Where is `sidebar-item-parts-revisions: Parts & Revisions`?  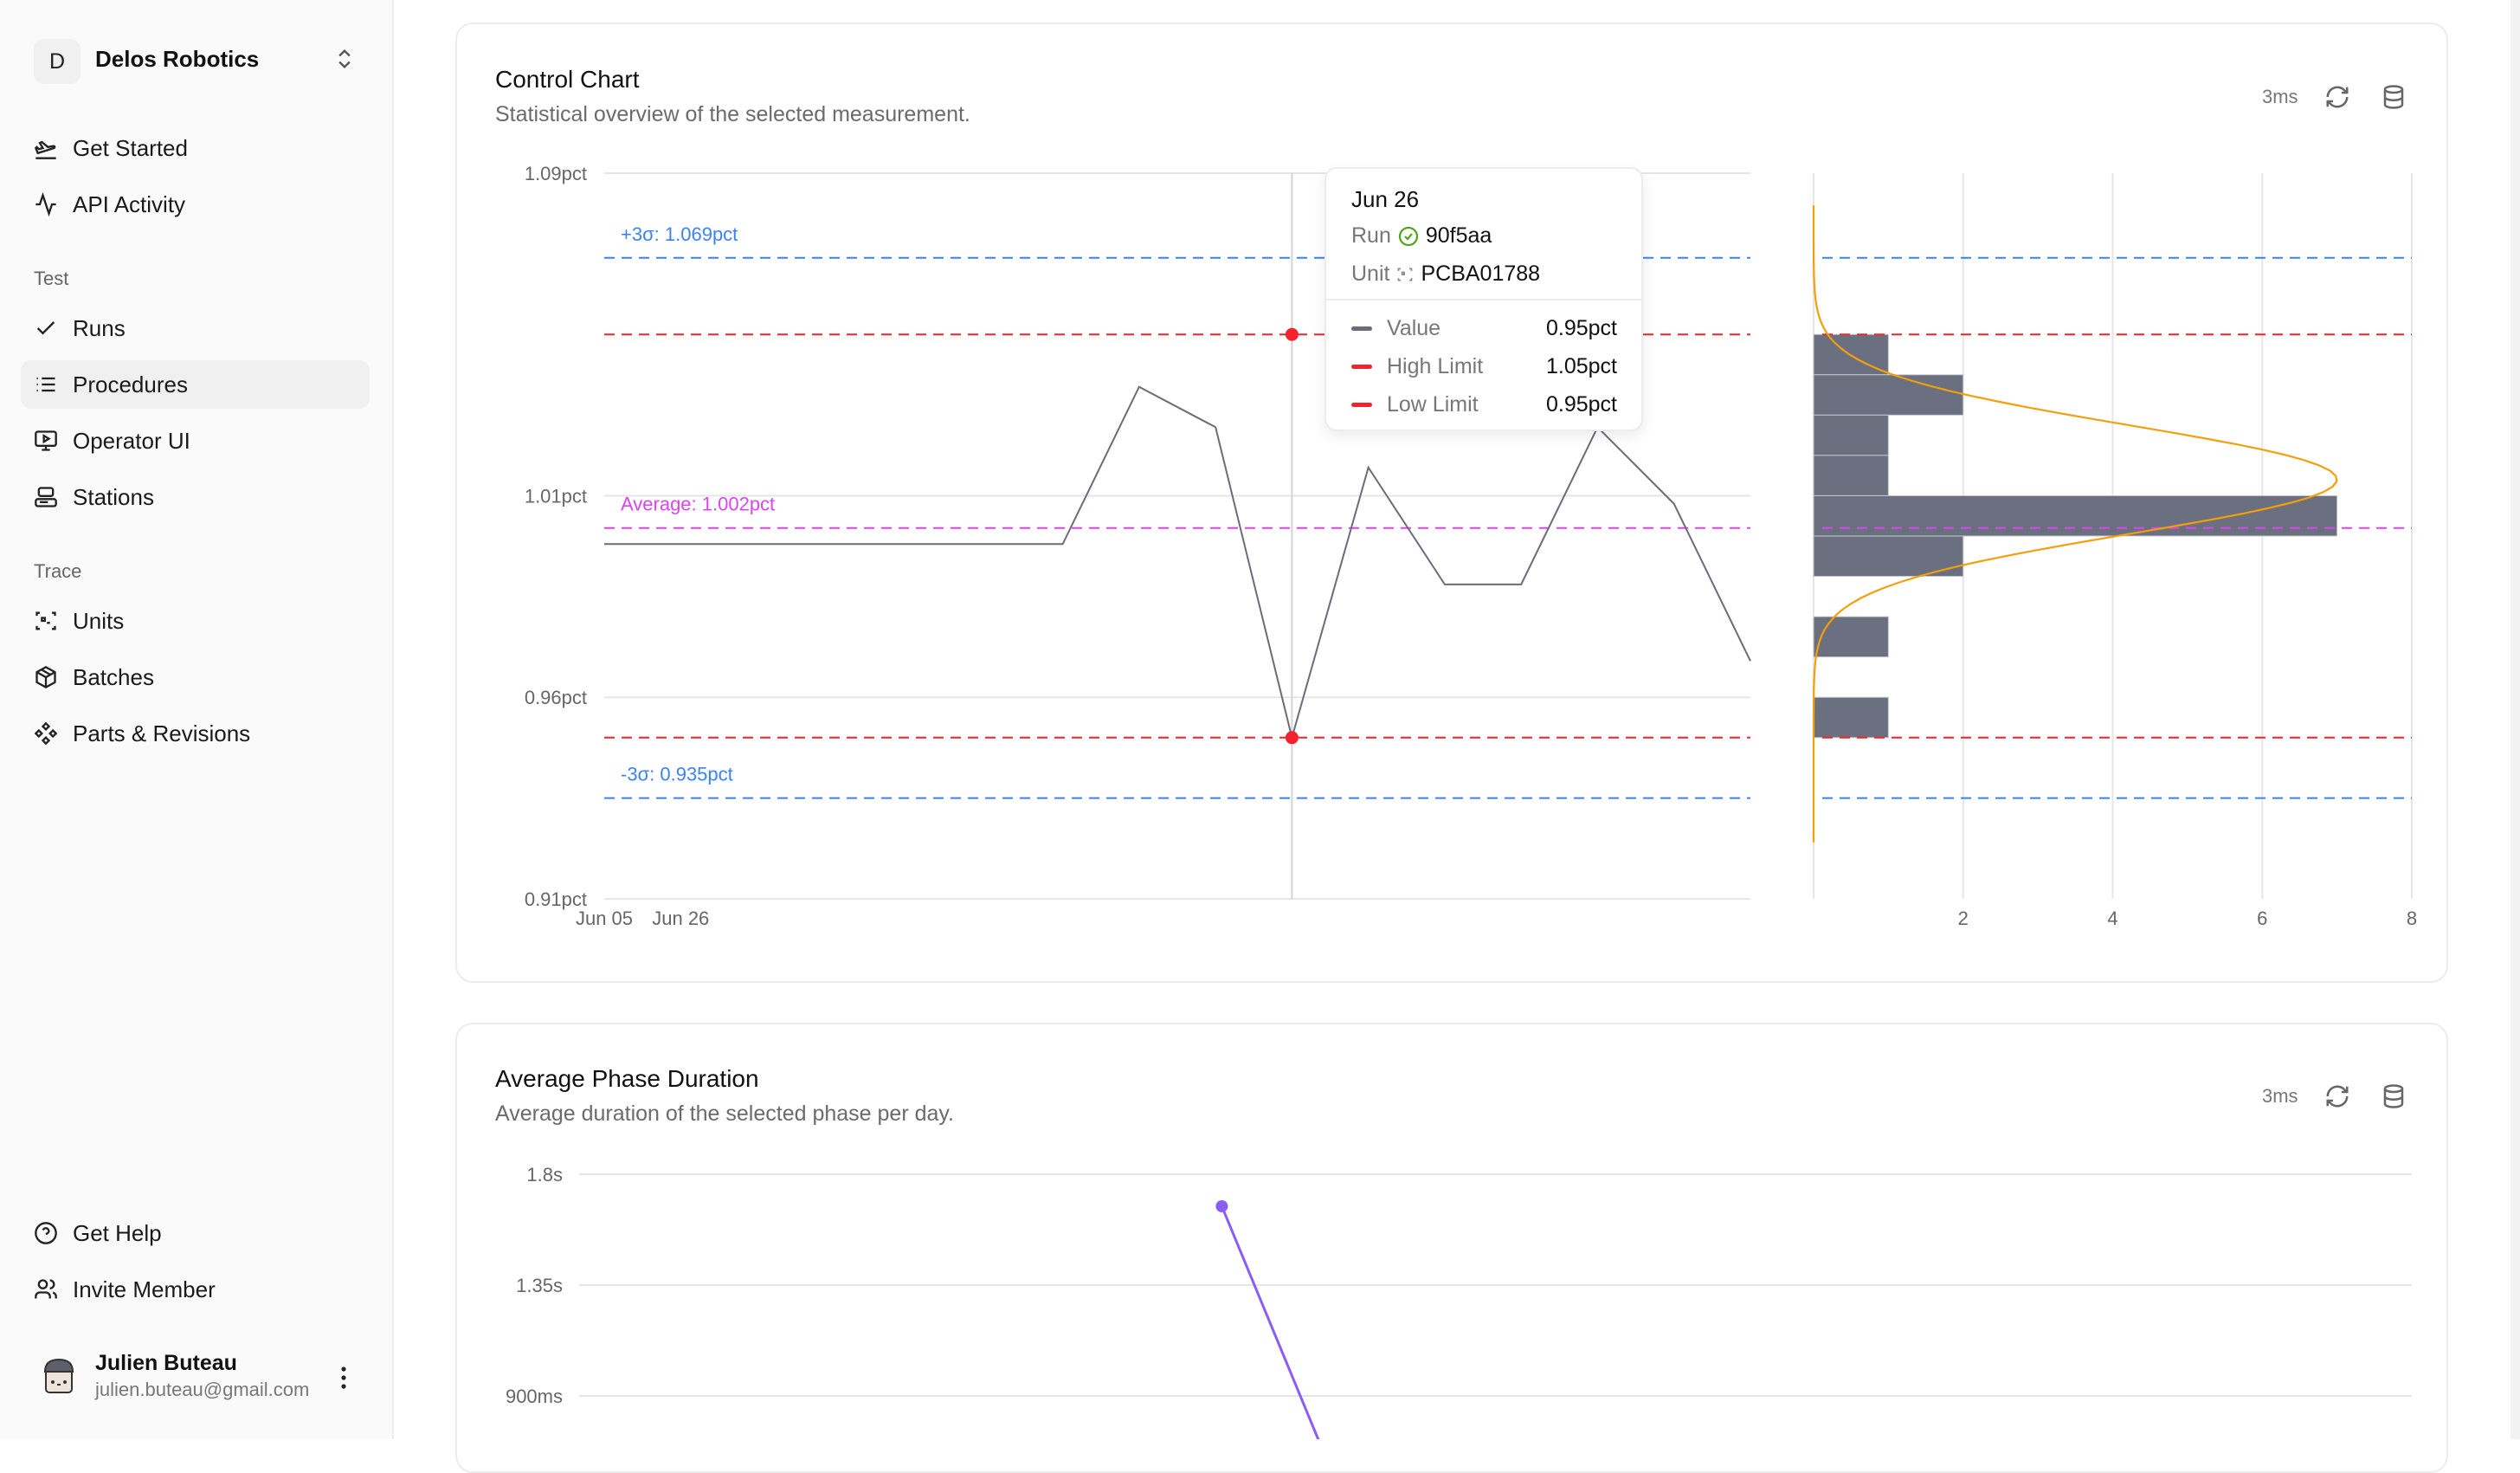
sidebar-item-parts-revisions: Parts & Revisions is located at coordinates (195, 733).